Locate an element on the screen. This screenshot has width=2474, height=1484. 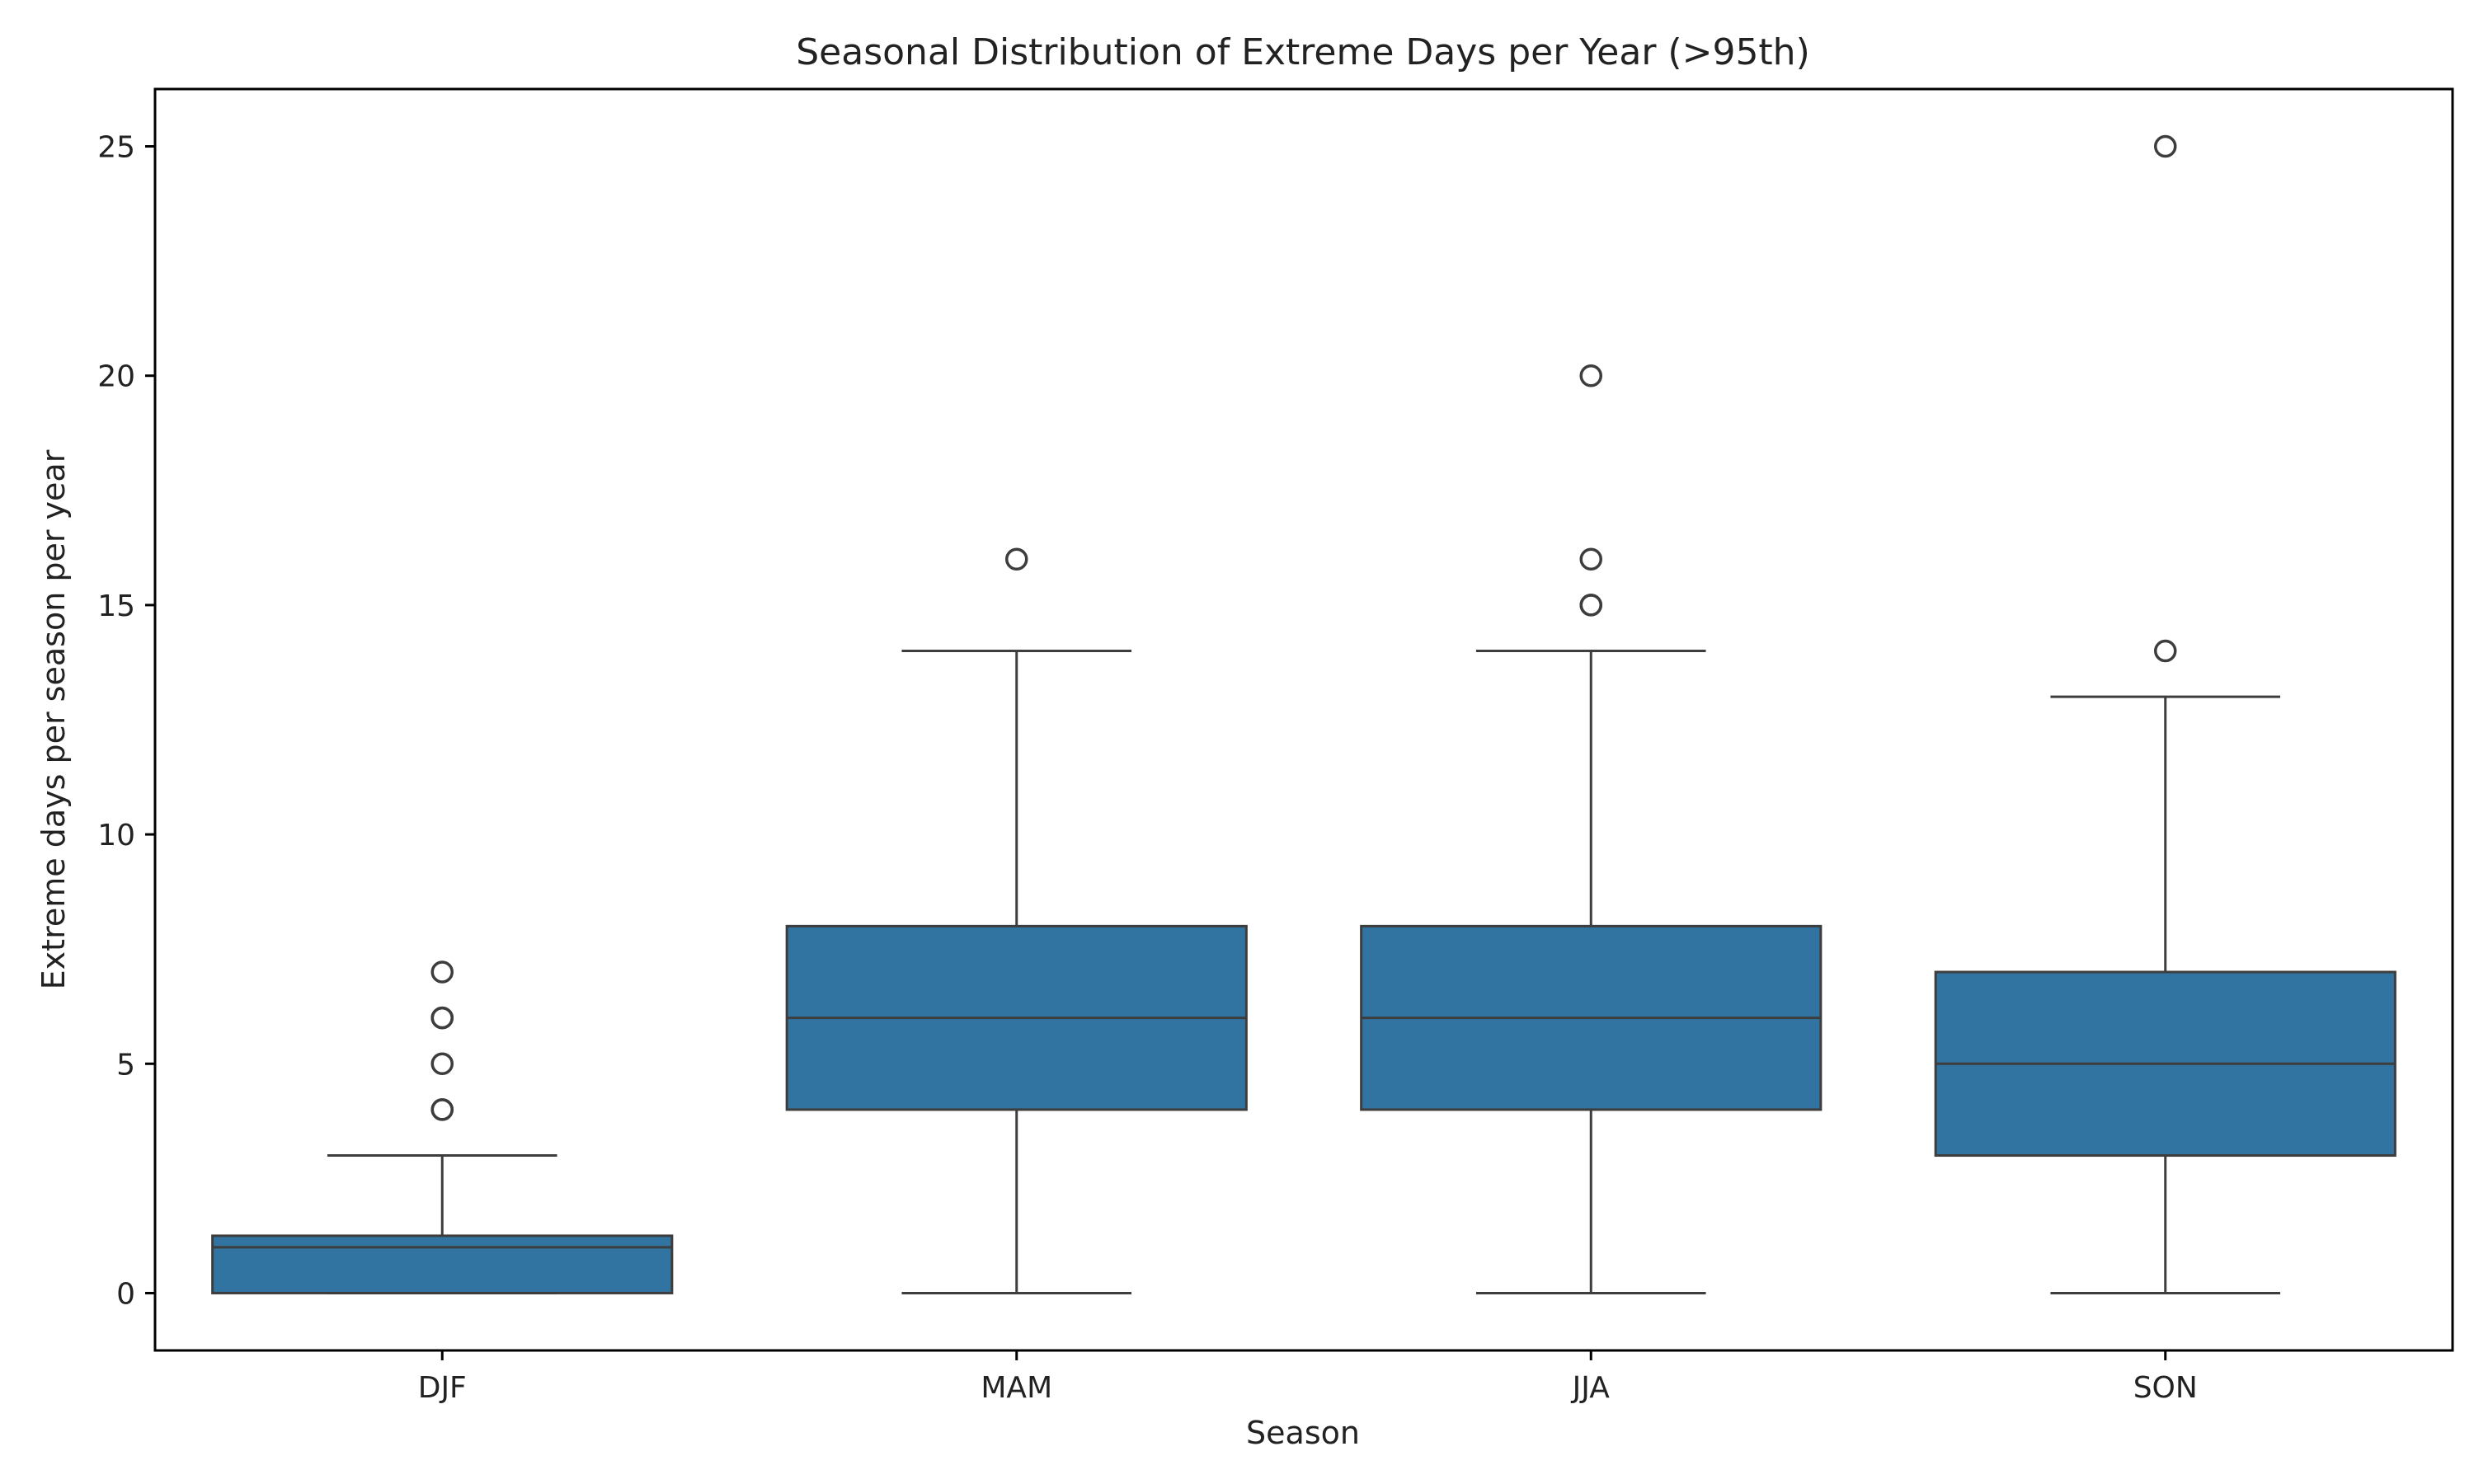
x-axis-label: Season is located at coordinates (1303, 1433).